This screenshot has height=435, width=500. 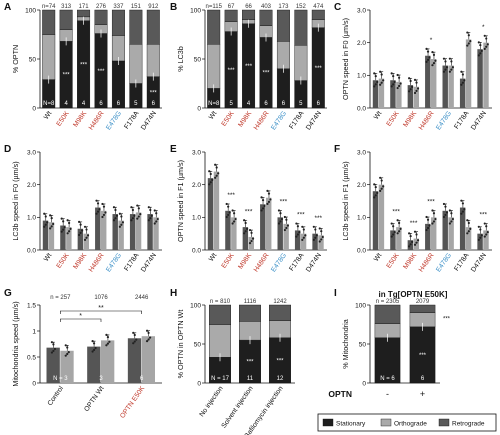 What do you see at coordinates (66, 7) in the screenshot?
I see `count-label: 313` at bounding box center [66, 7].